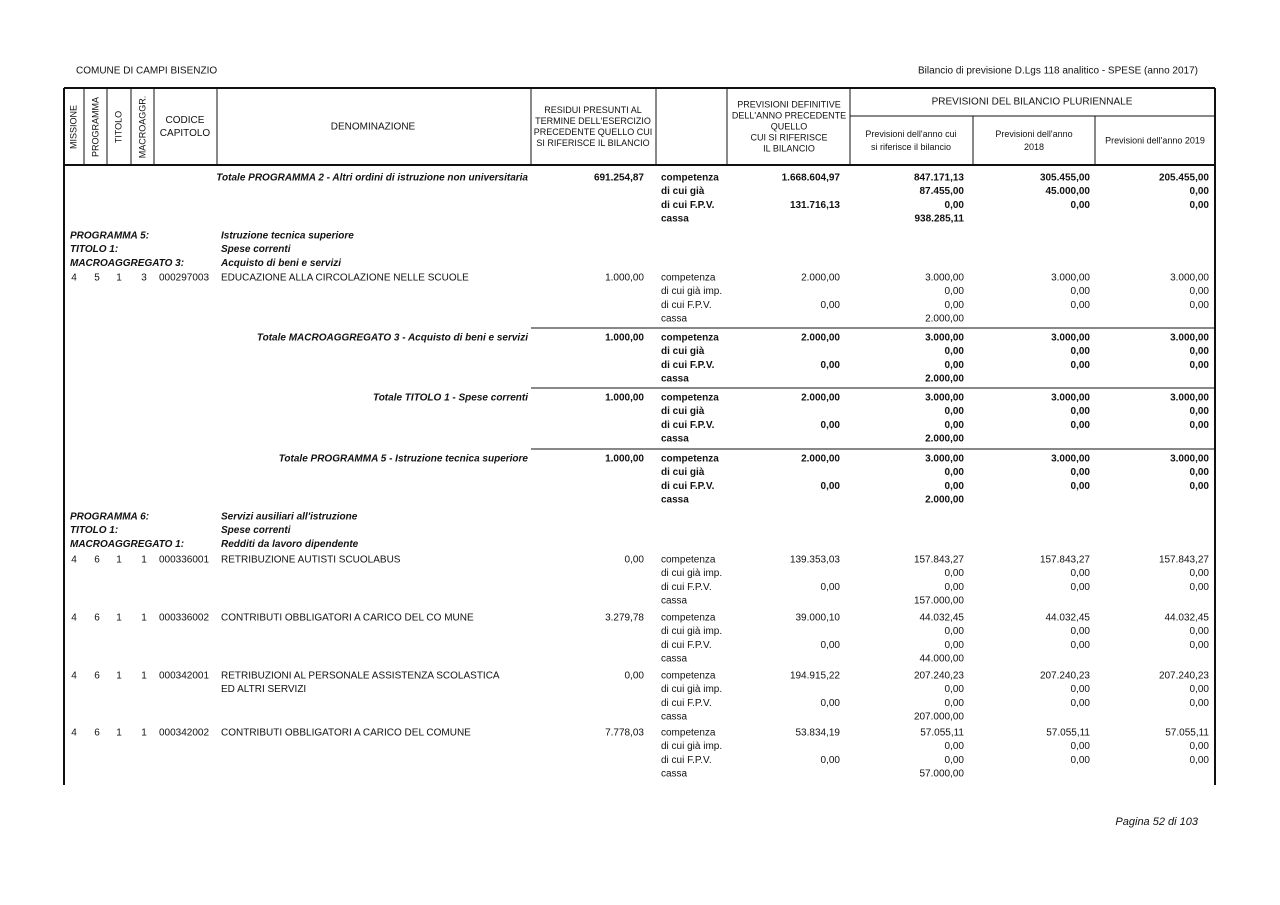  What do you see at coordinates (820, 459) in the screenshot?
I see `previsione-definitiva: 2.000,00` at bounding box center [820, 459].